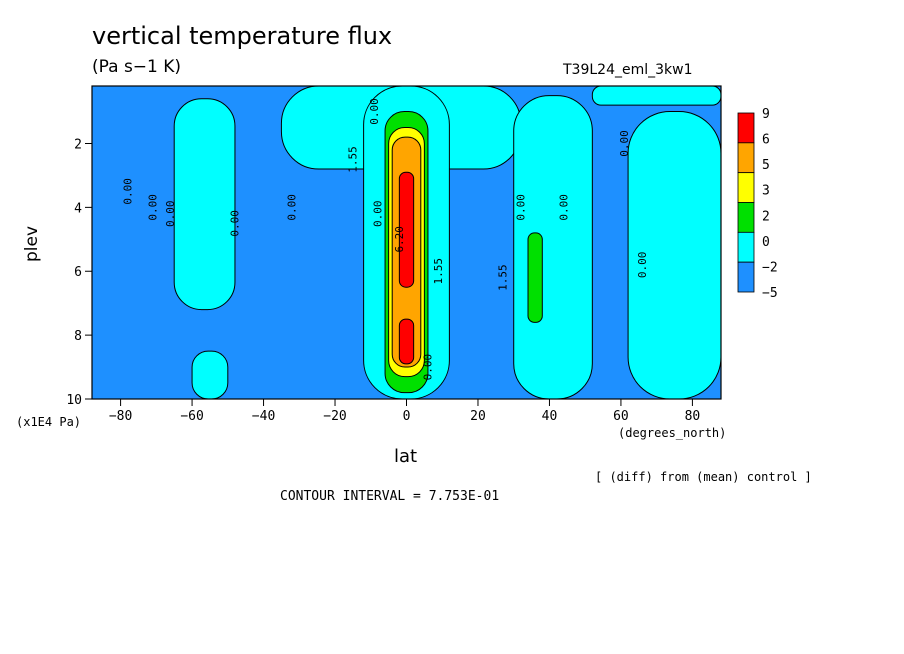 Image resolution: width=904 pixels, height=654 pixels. I want to click on x-axis-label: lat, so click(406, 456).